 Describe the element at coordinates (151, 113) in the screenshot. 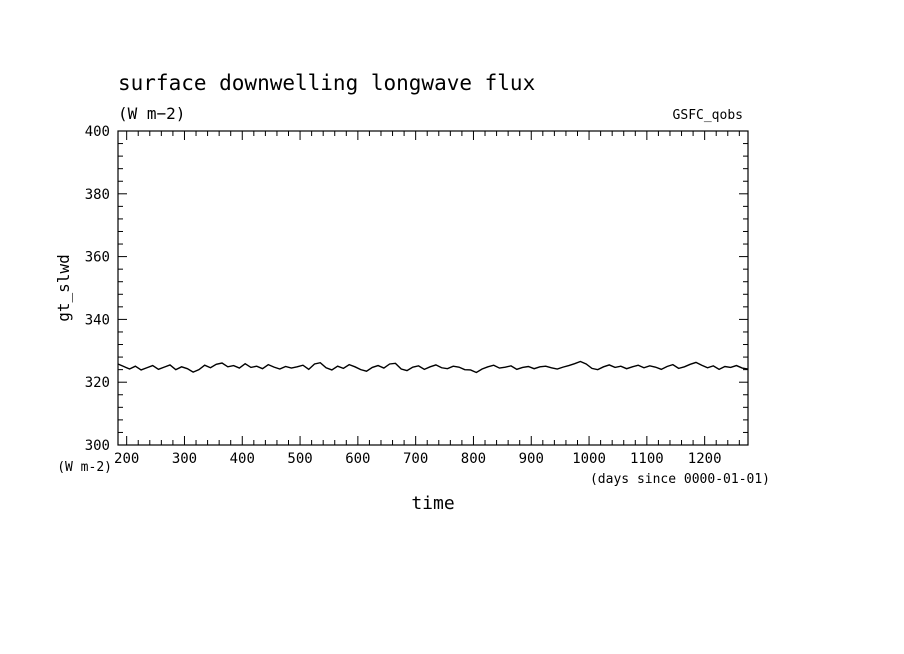

I see `chart-subtitle: (W m−2)` at that location.